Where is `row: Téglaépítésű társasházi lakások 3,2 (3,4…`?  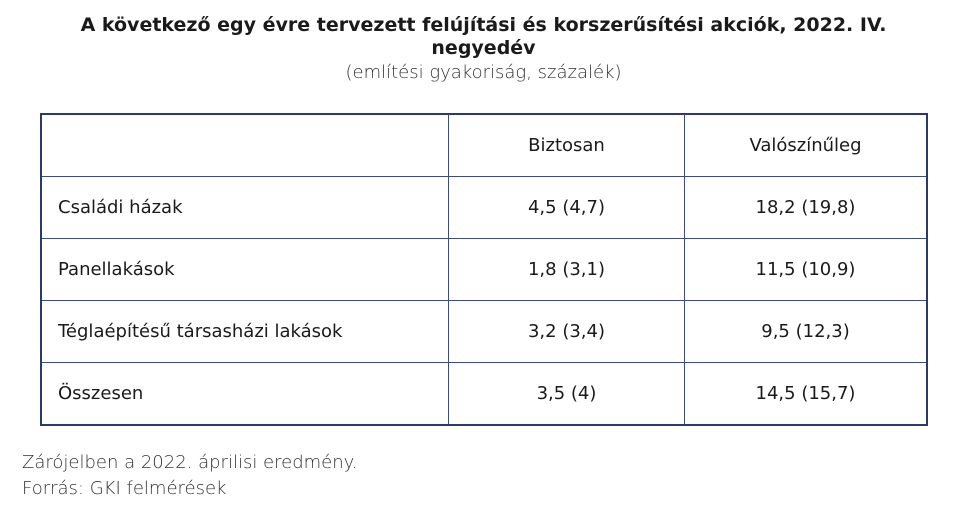
row: Téglaépítésű társasházi lakások 3,2 (3,4… is located at coordinates (484, 331).